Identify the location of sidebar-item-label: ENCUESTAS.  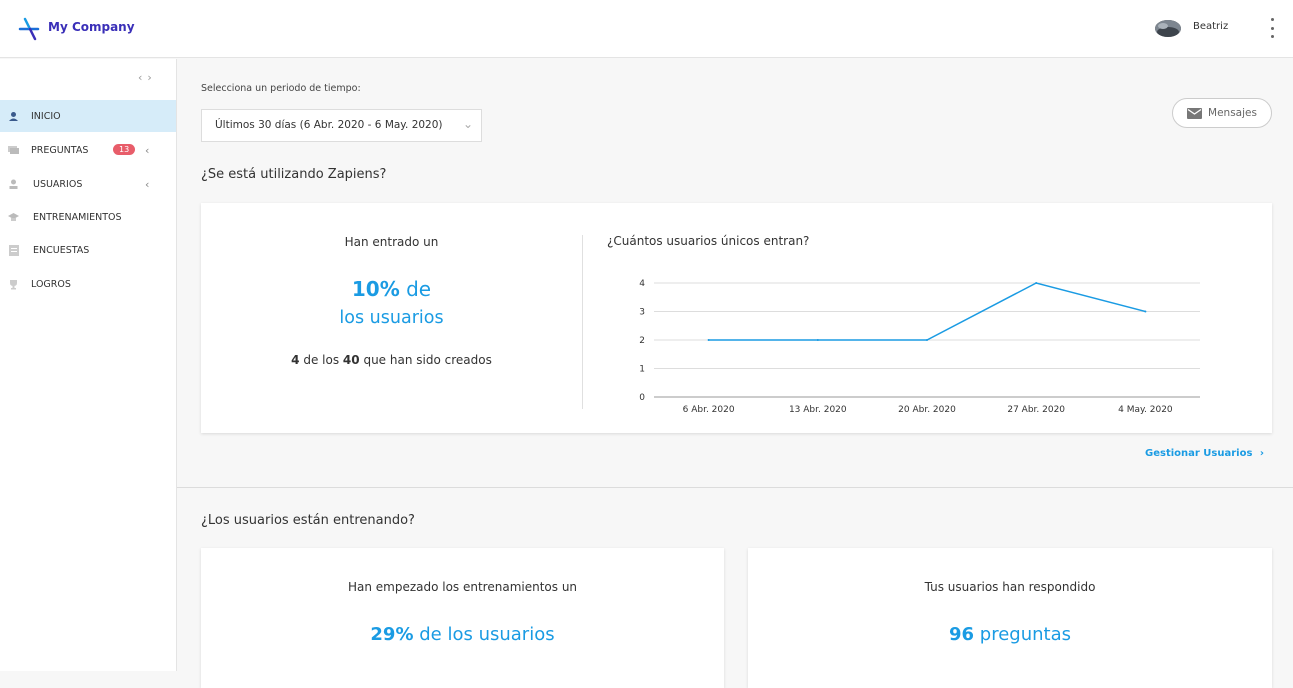
(61, 250).